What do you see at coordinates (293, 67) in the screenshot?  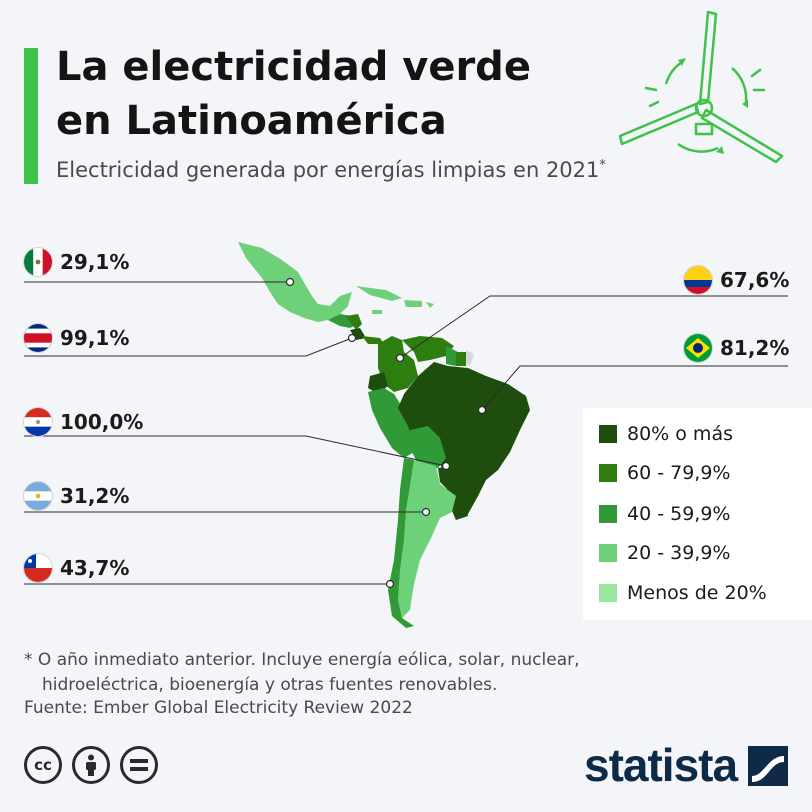 I see `title-line-1: La electricidad verde` at bounding box center [293, 67].